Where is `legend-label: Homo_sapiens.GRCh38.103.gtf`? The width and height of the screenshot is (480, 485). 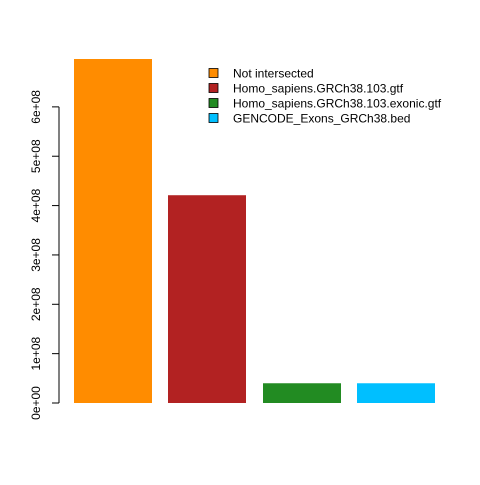
legend-label: Homo_sapiens.GRCh38.103.gtf is located at coordinates (318, 88).